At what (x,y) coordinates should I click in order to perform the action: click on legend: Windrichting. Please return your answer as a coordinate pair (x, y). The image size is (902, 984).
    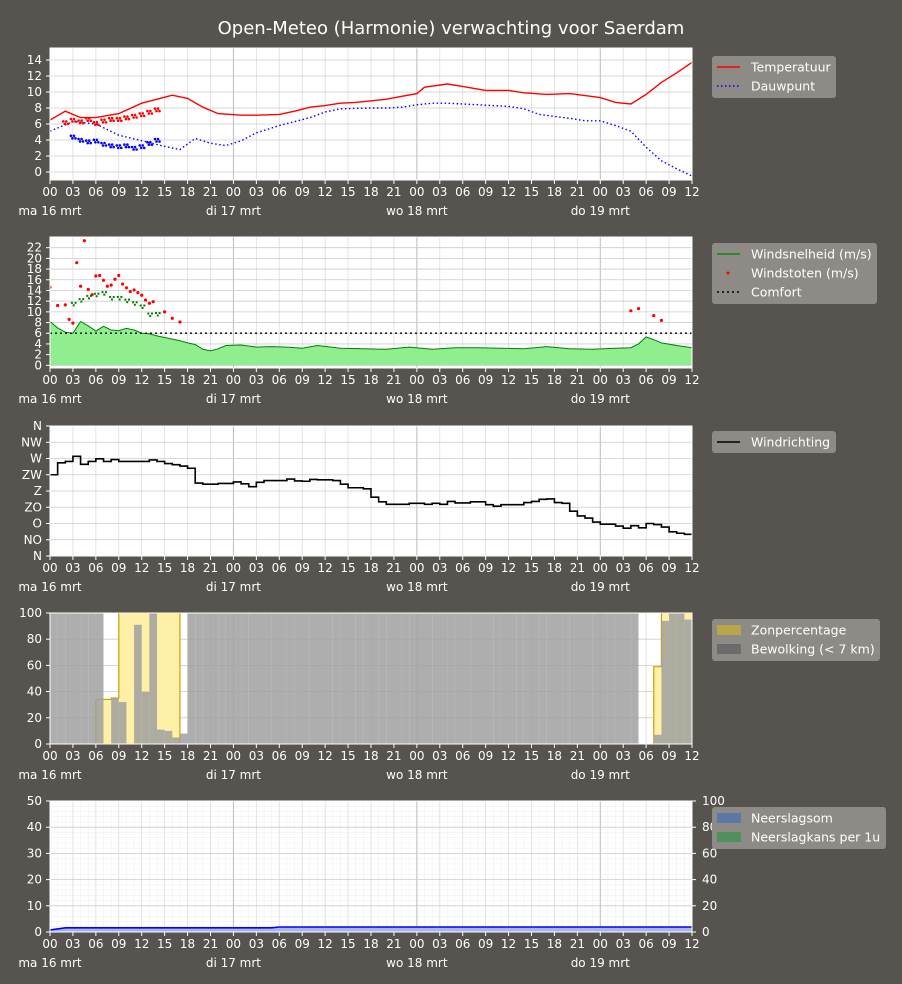
    Looking at the image, I should click on (774, 442).